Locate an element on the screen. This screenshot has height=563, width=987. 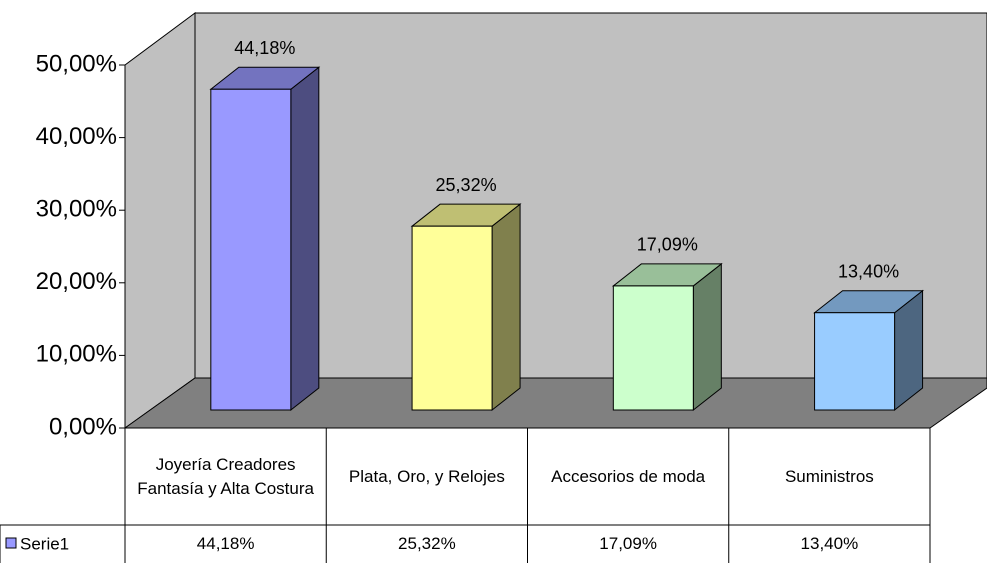
category-label-cell: Plata, Oro, y Relojes is located at coordinates (426, 476).